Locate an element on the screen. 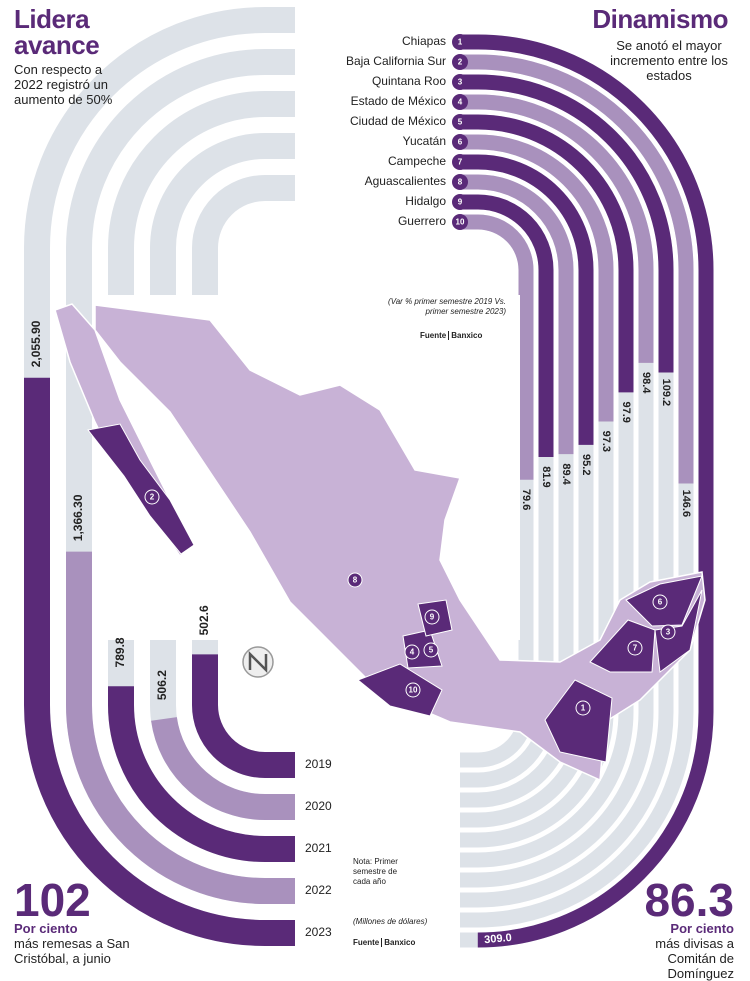 Image resolution: width=750 pixels, height=981 pixels. map-marker-label: 6 is located at coordinates (660, 602).